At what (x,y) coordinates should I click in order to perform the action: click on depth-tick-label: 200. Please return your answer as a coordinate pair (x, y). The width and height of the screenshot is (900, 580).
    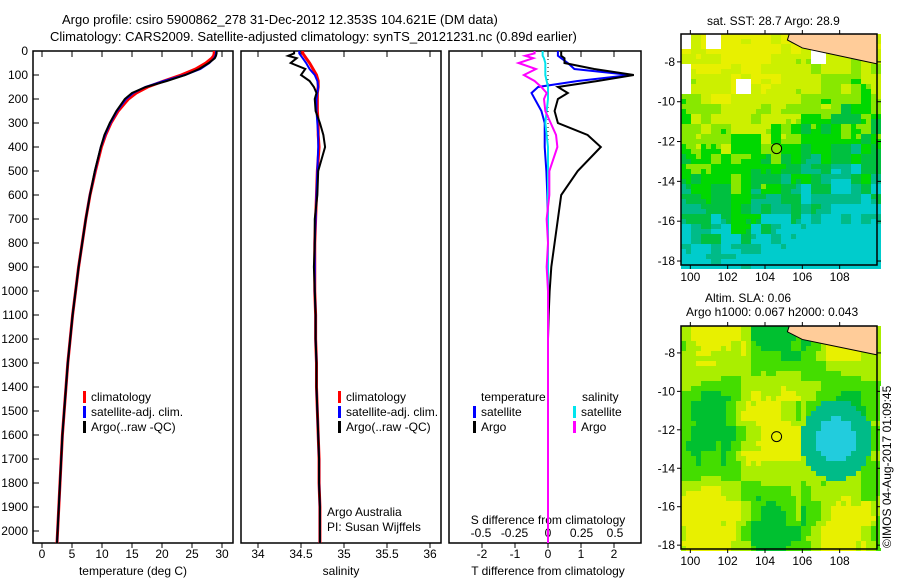
    Looking at the image, I should click on (18, 99).